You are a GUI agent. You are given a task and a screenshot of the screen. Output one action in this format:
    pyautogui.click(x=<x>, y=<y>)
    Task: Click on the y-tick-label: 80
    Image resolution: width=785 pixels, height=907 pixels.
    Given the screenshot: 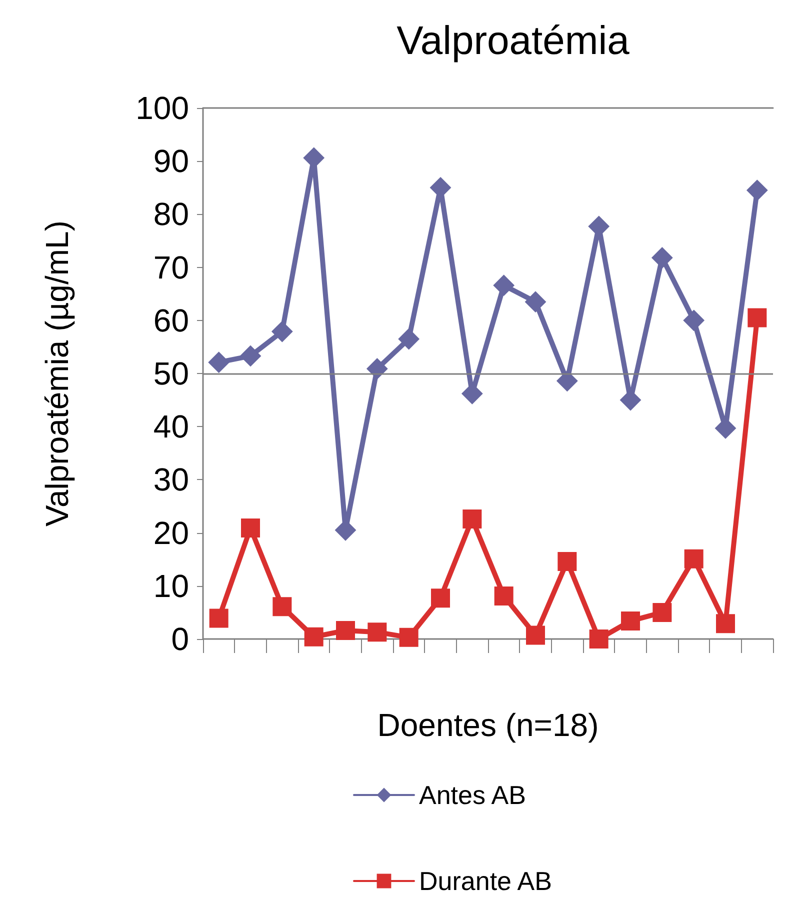 What is the action you would take?
    pyautogui.click(x=171, y=214)
    